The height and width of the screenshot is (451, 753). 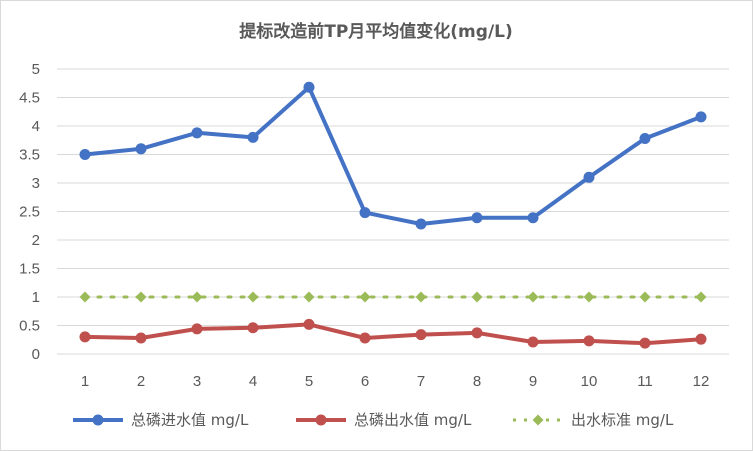 I want to click on x-tick-label: 8, so click(x=477, y=381).